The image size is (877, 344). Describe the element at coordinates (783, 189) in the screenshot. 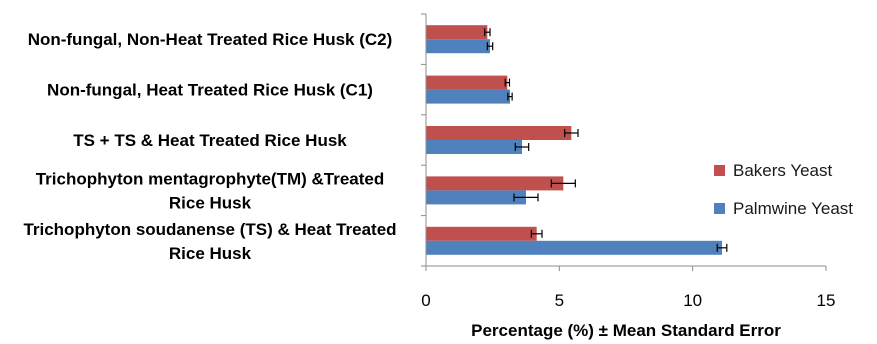

I see `legend: Bakers Yeast Palmwine Yeast` at that location.